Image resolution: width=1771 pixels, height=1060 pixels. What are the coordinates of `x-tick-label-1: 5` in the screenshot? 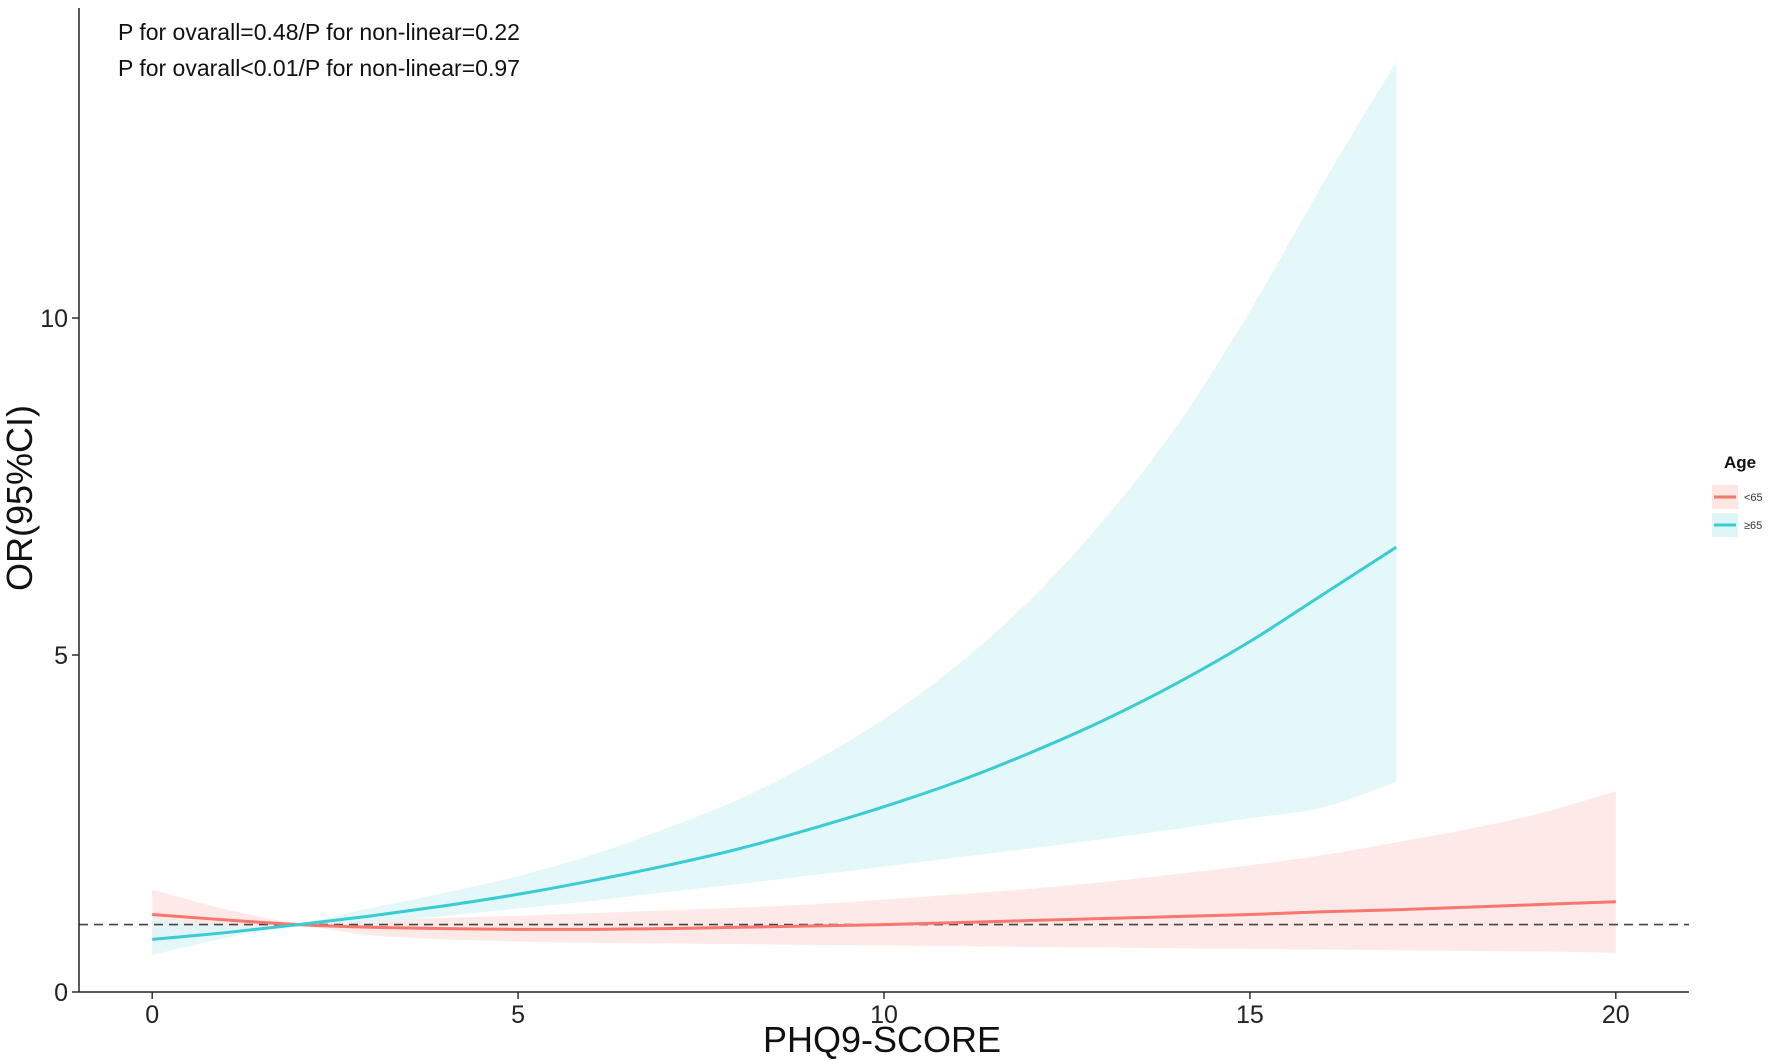 It's located at (518, 1015).